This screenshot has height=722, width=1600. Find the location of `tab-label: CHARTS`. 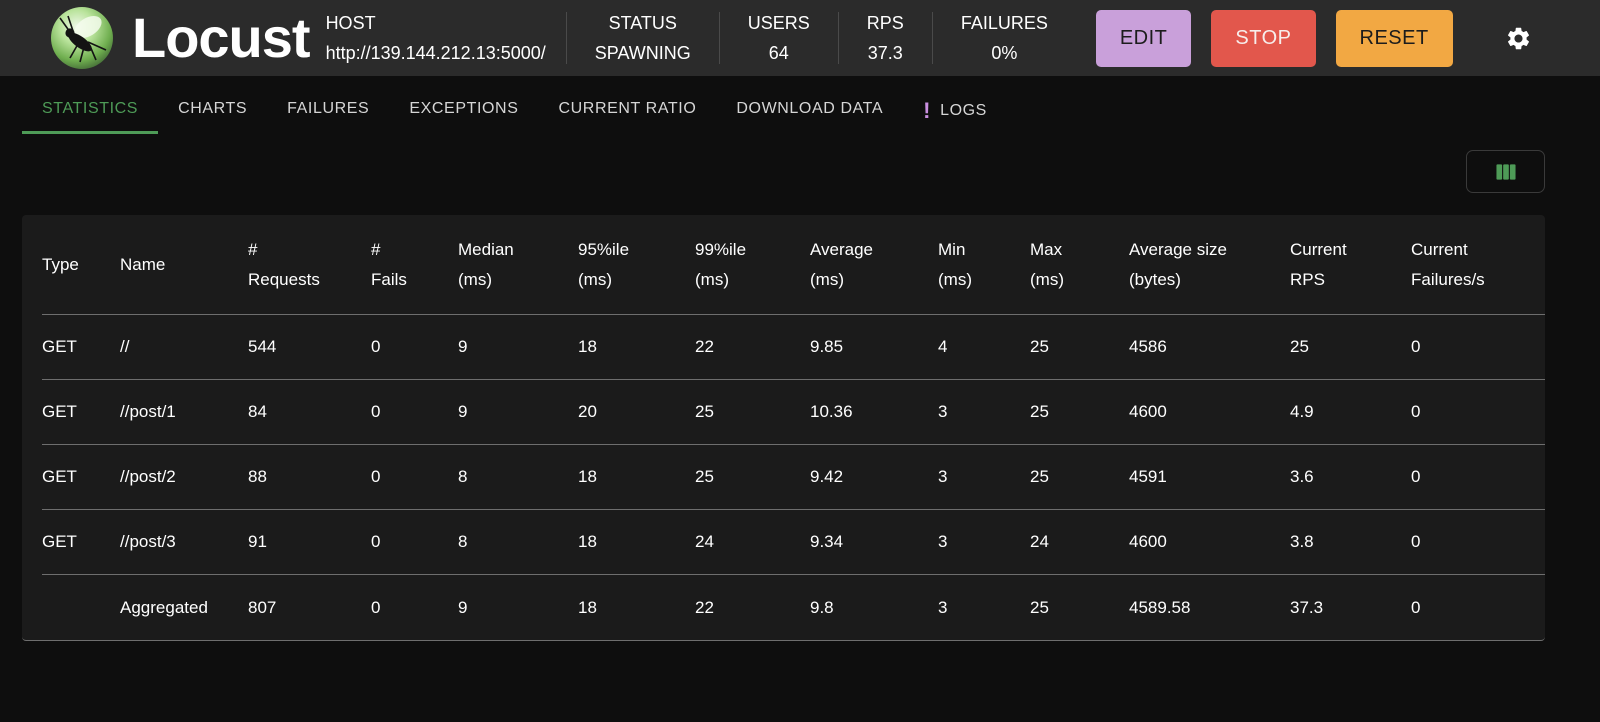

tab-label: CHARTS is located at coordinates (213, 108).